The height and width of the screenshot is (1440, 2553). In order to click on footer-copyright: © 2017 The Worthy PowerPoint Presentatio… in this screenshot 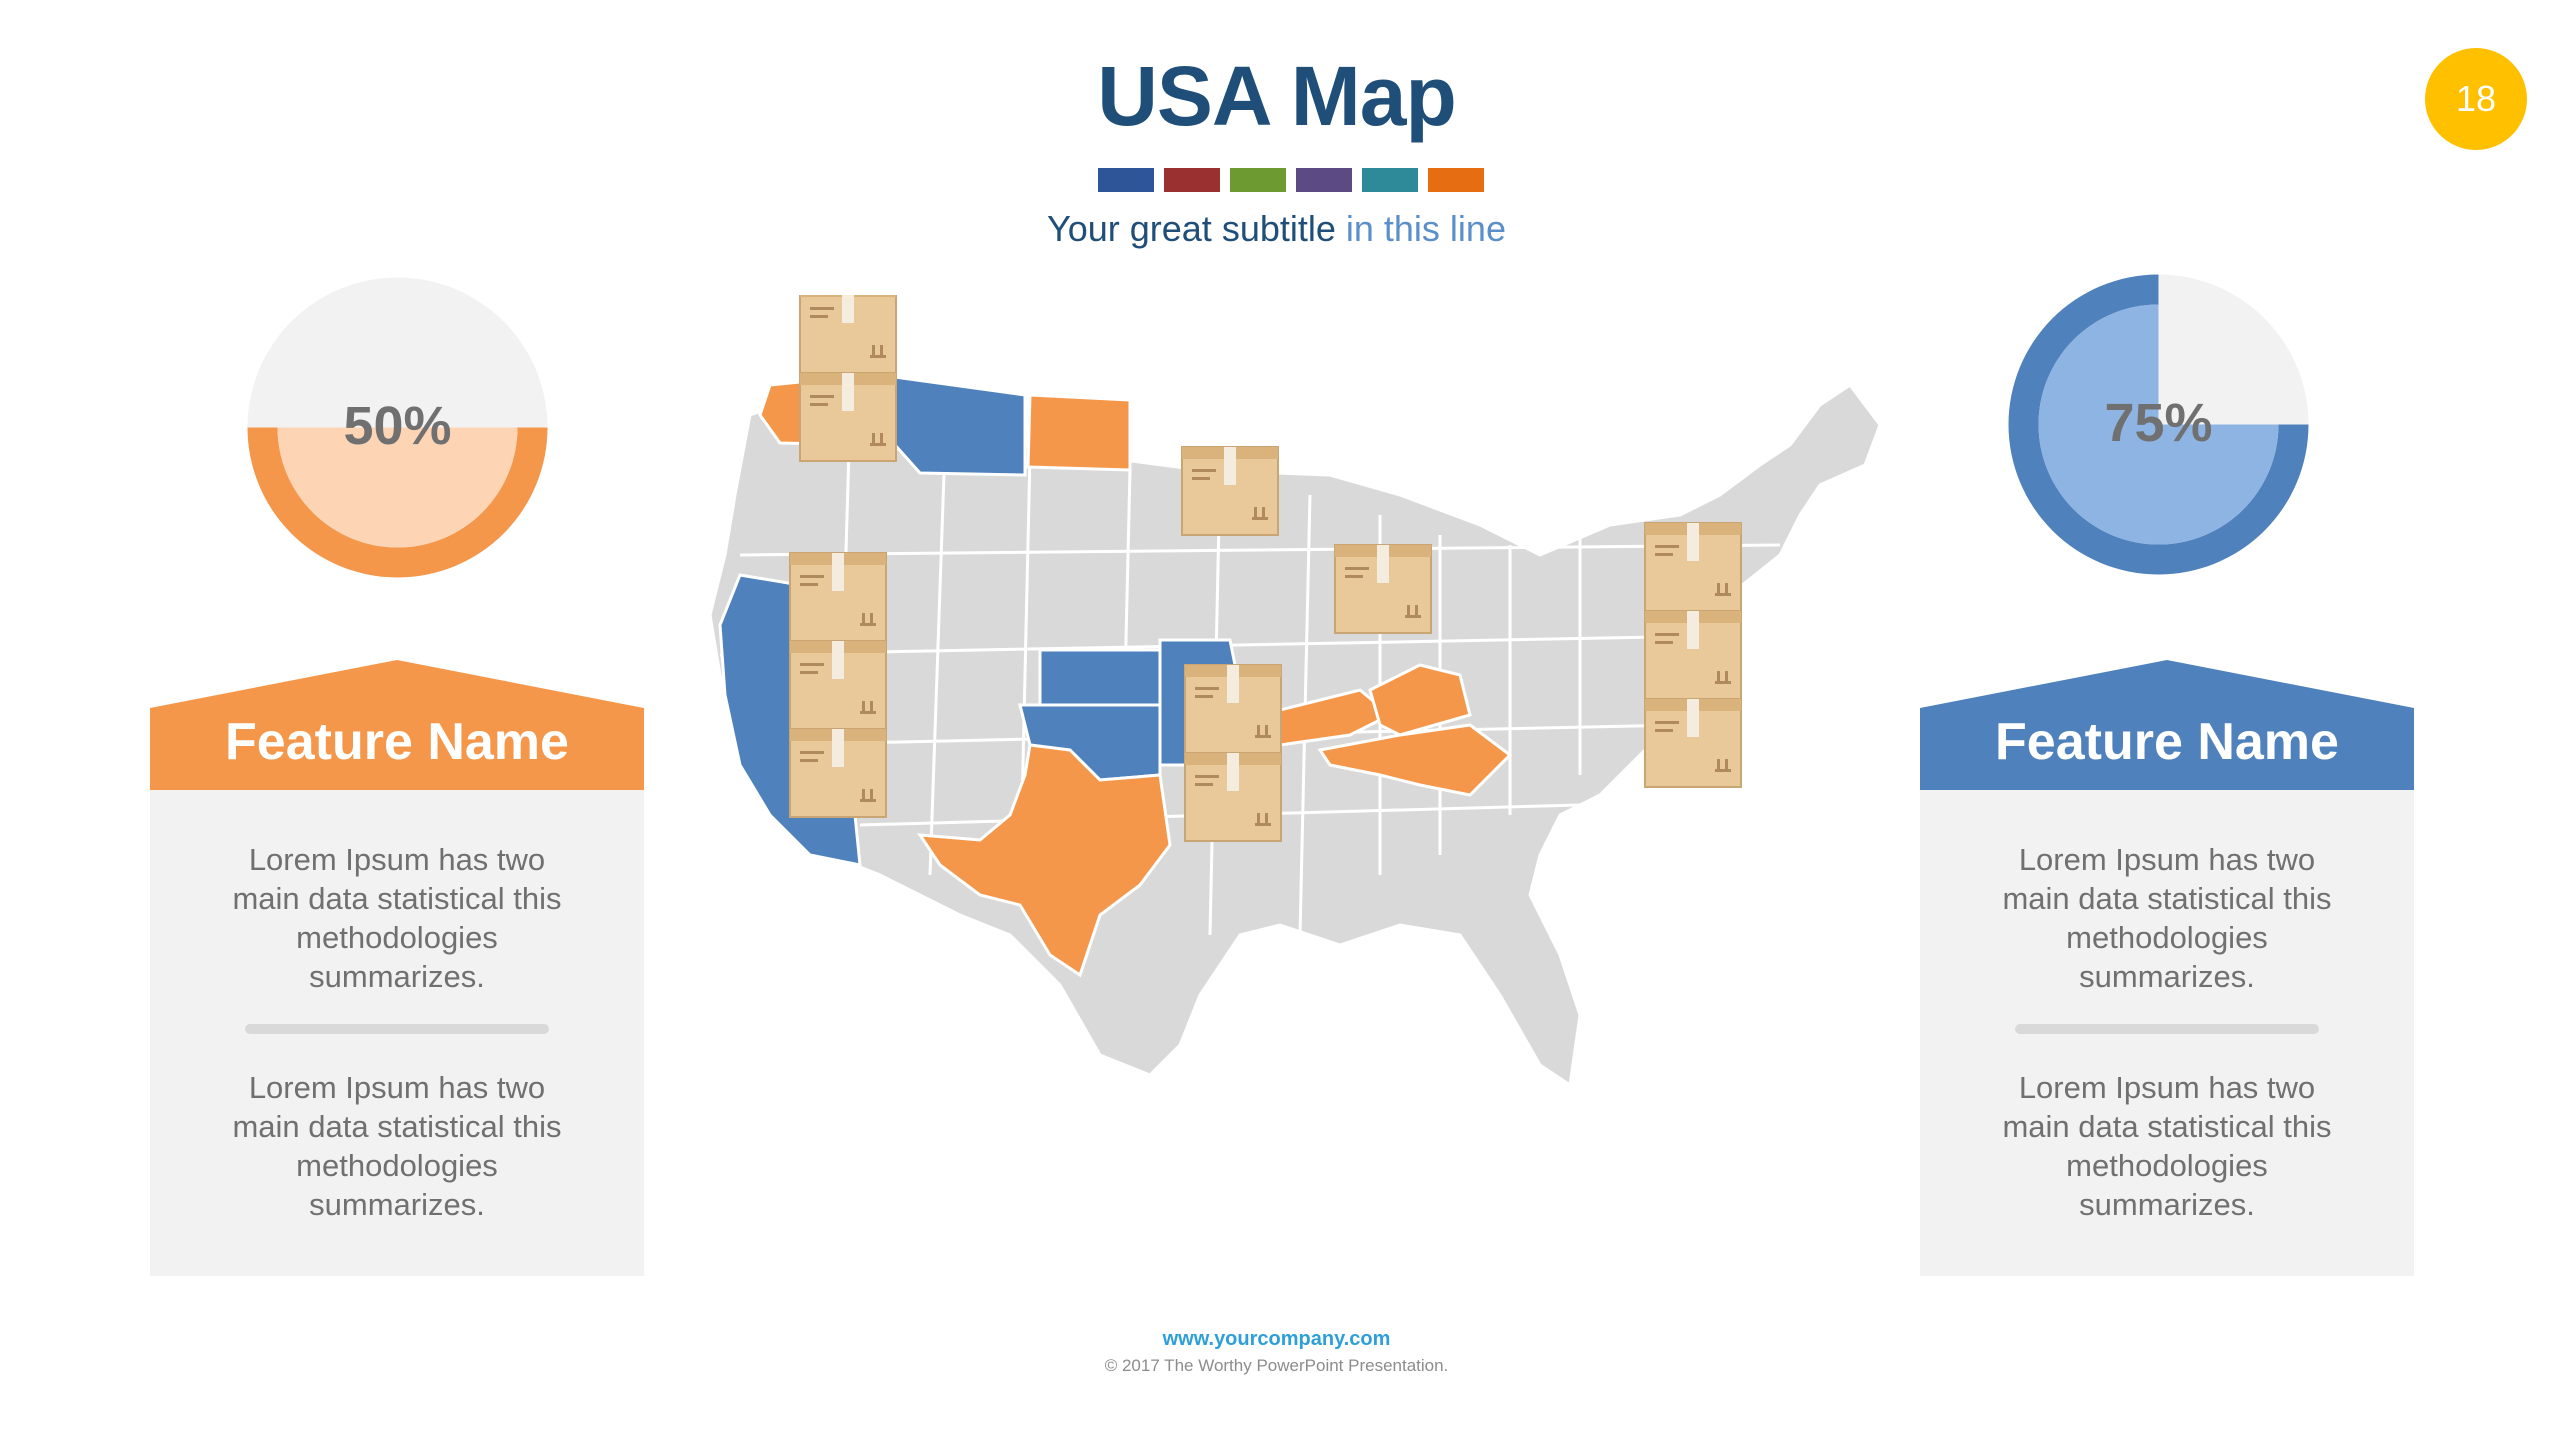, I will do `click(1276, 1365)`.